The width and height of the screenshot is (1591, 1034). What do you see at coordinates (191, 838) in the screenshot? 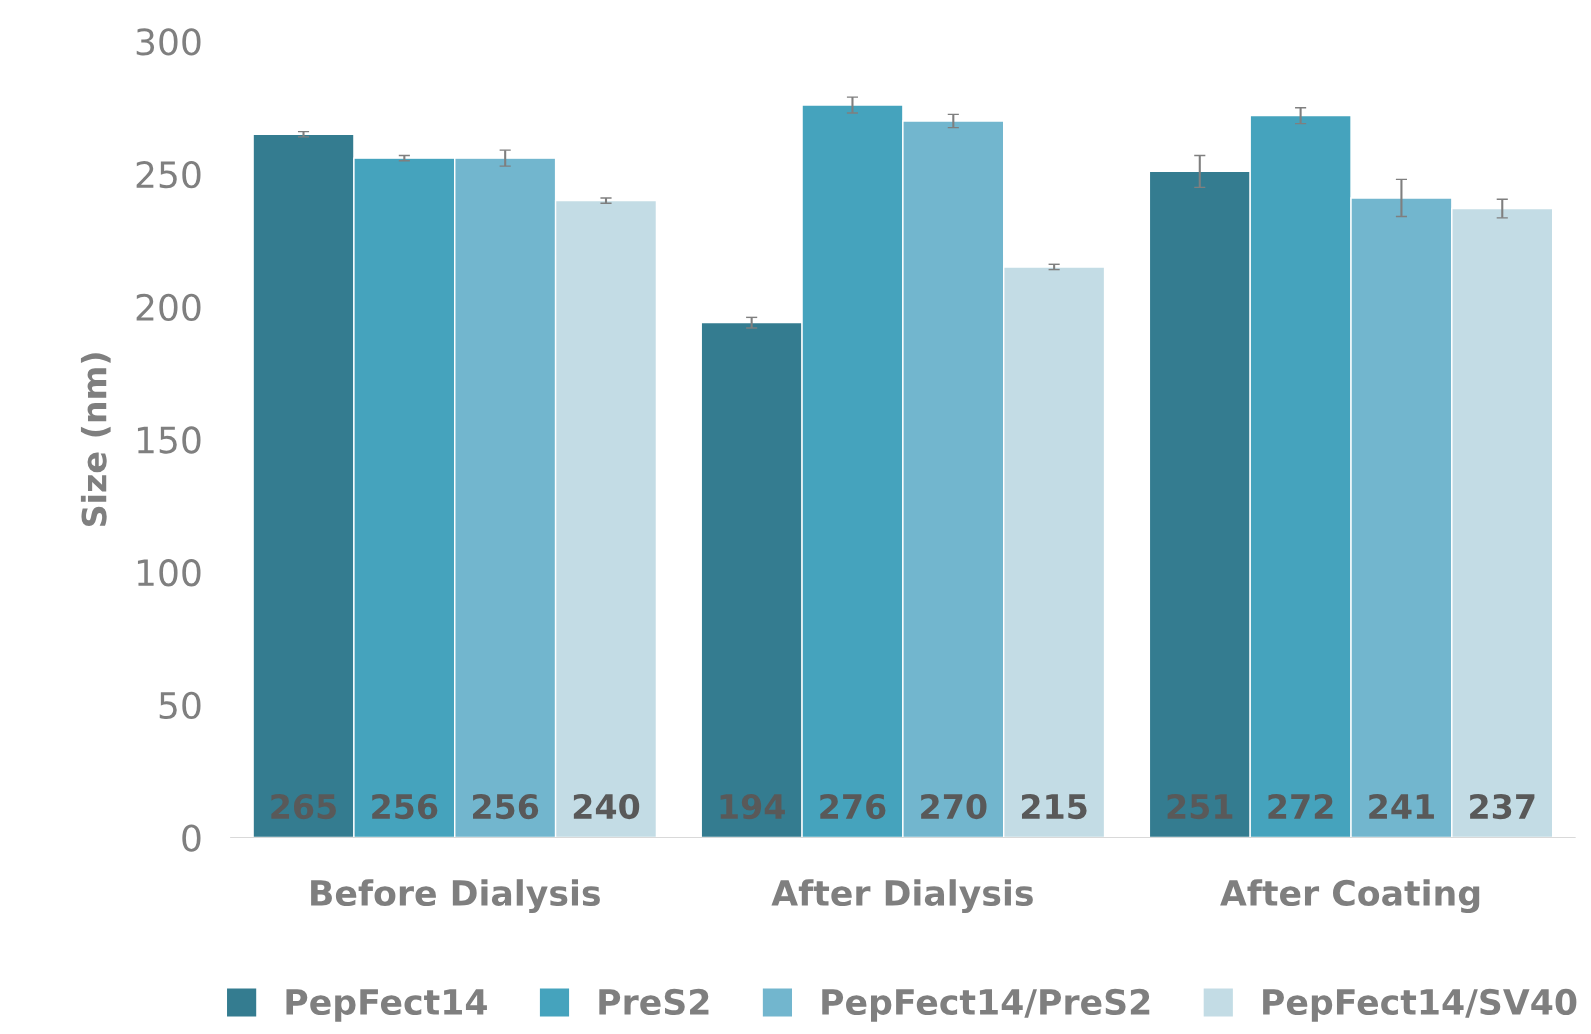
I see `y-tick-label: 0` at bounding box center [191, 838].